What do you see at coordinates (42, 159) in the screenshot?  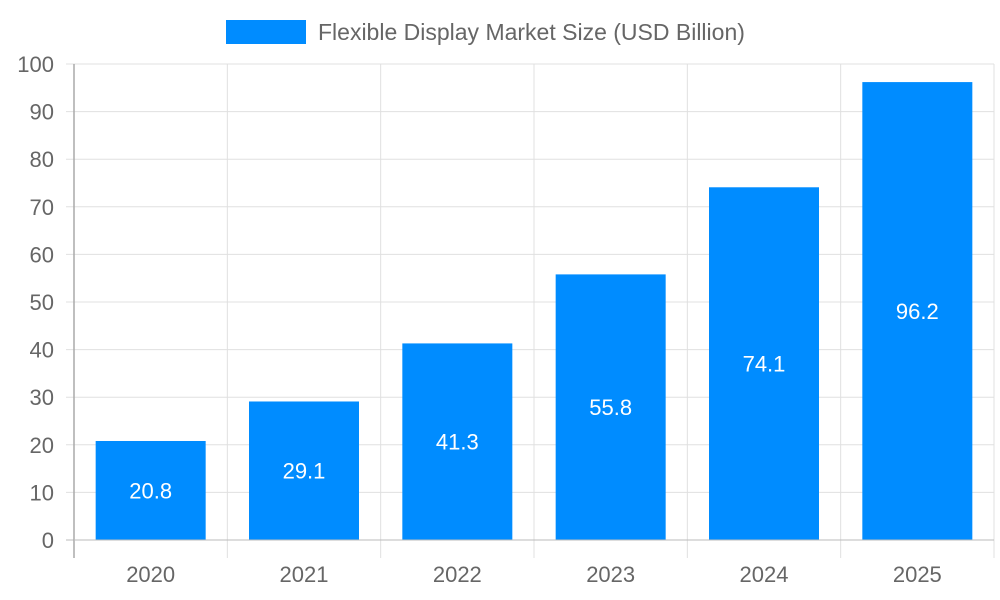 I see `y-tick-label: 80` at bounding box center [42, 159].